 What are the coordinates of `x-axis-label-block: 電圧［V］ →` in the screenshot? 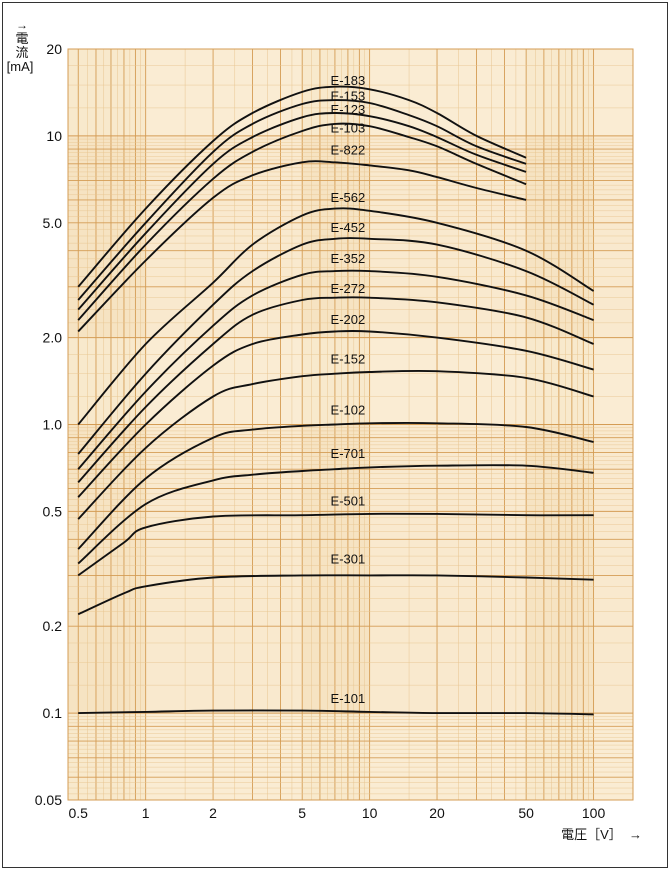 It's located at (601, 833).